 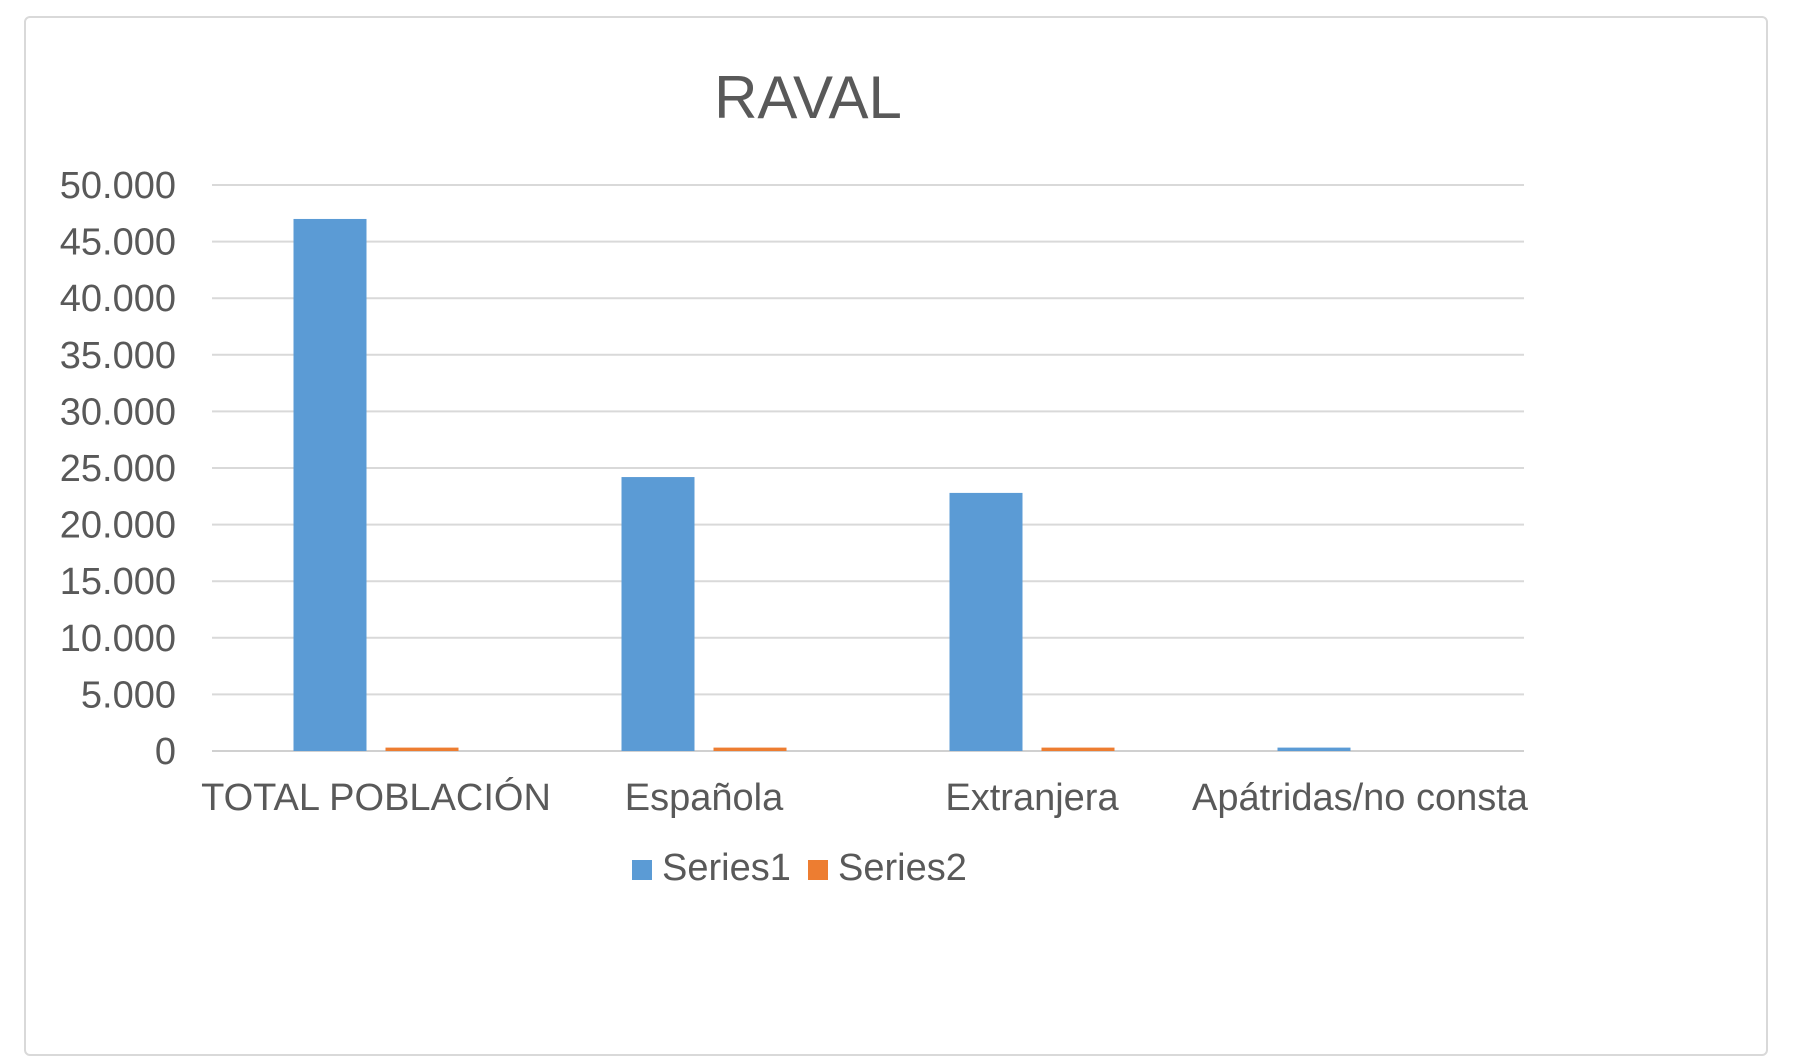 I want to click on y-tick-label: 15.000, so click(x=118, y=582).